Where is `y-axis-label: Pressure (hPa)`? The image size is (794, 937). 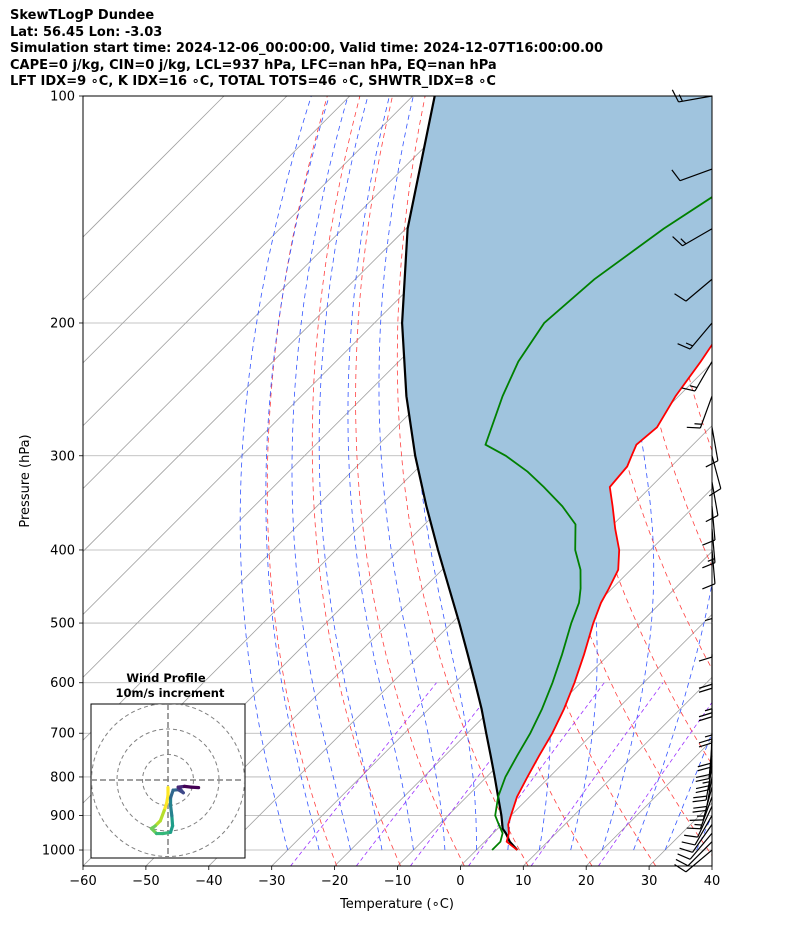
y-axis-label: Pressure (hPa) is located at coordinates (25, 480).